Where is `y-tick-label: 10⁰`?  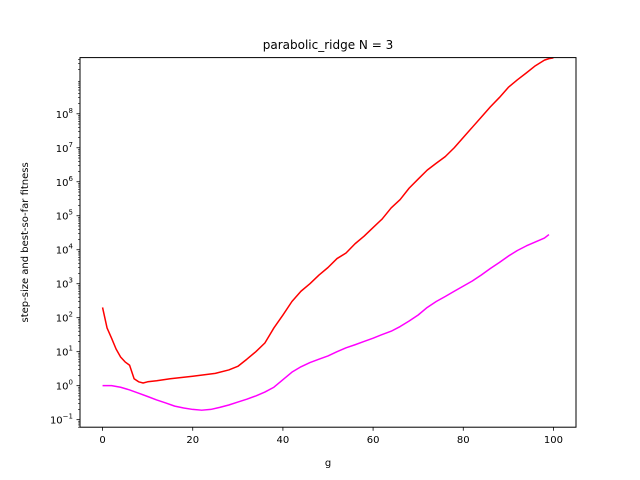 y-tick-label: 10⁰ is located at coordinates (64, 386).